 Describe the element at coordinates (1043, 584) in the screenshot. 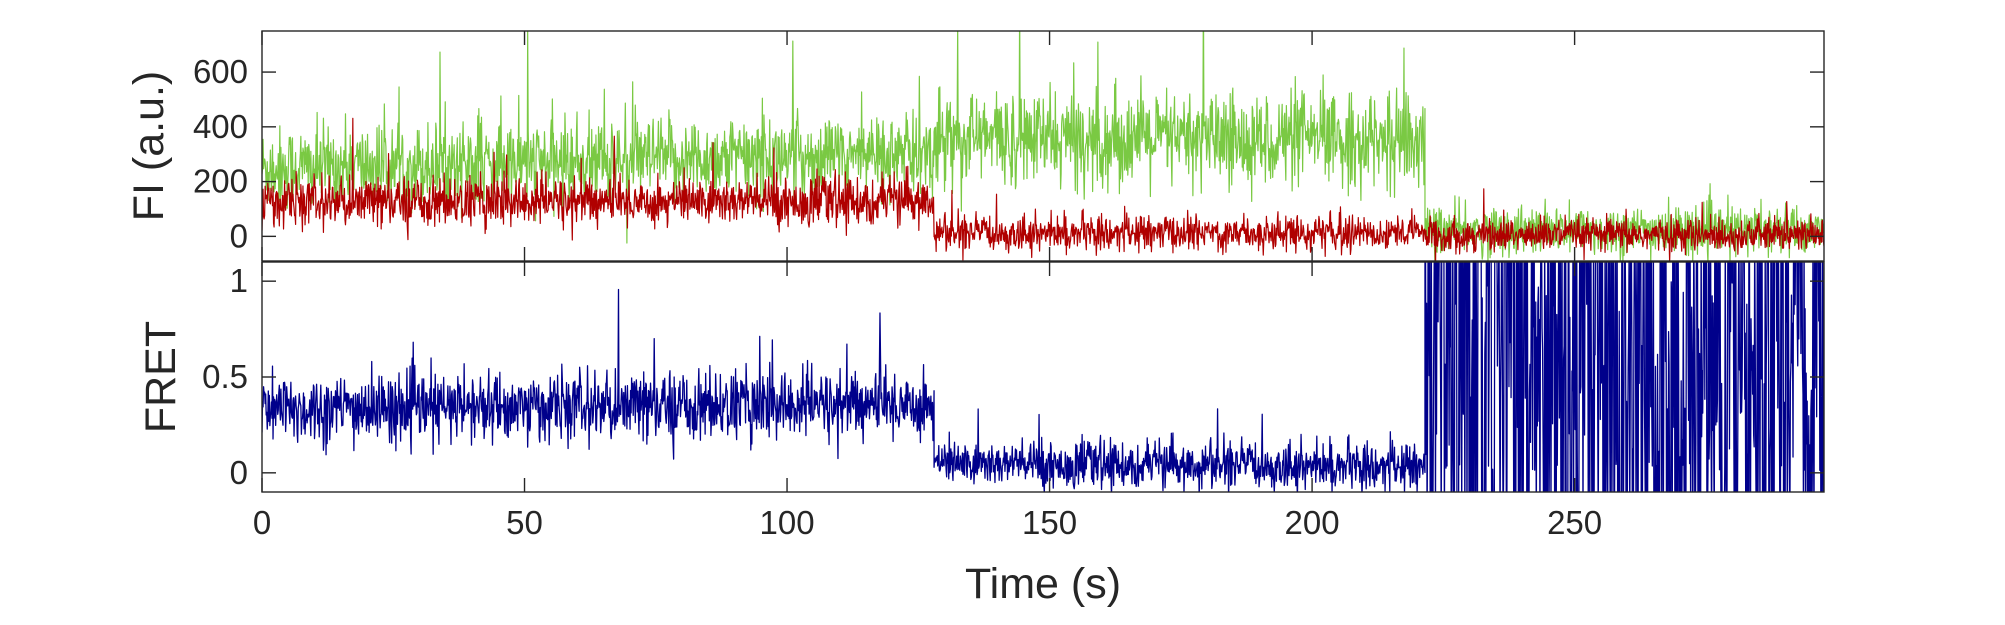

I see `x-axis-label: Time (s)` at that location.